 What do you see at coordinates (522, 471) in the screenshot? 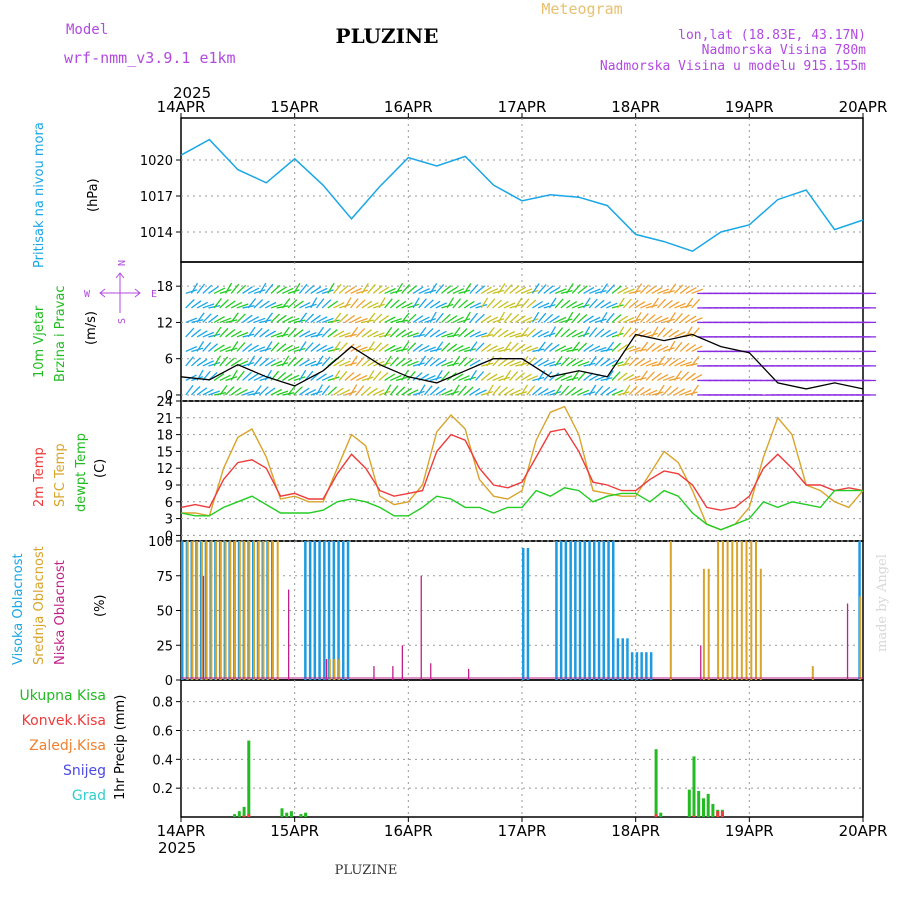
I see `panel-frame-temperature` at bounding box center [522, 471].